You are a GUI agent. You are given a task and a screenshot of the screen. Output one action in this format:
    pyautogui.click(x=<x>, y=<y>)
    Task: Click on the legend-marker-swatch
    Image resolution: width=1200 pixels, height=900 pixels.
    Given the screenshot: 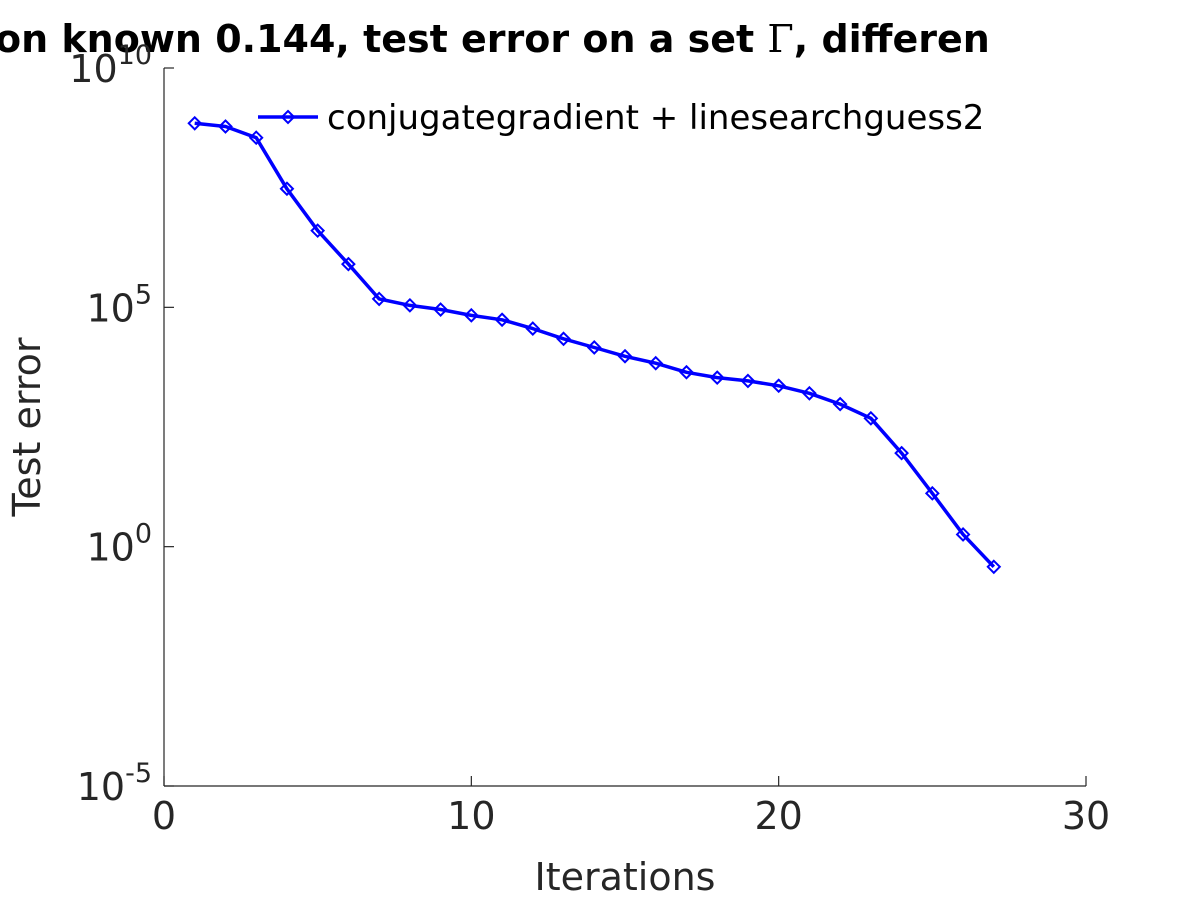 What is the action you would take?
    pyautogui.click(x=288, y=117)
    